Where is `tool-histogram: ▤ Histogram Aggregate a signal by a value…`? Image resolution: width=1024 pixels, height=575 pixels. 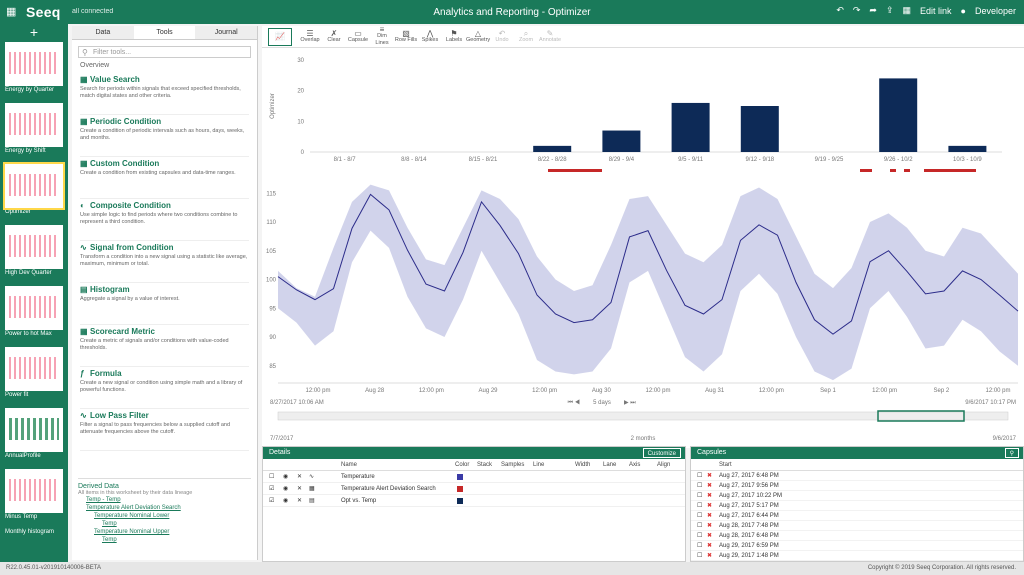 tool-histogram: ▤ Histogram Aggregate a signal by a value… is located at coordinates (164, 304).